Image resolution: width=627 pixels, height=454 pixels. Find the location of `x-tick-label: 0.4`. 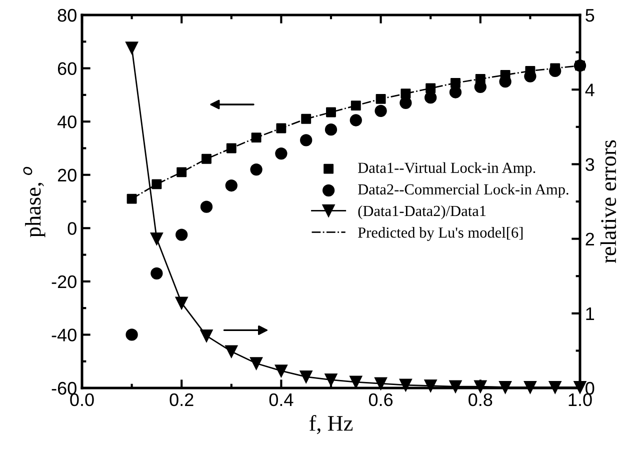

x-tick-label: 0.4 is located at coordinates (281, 399).